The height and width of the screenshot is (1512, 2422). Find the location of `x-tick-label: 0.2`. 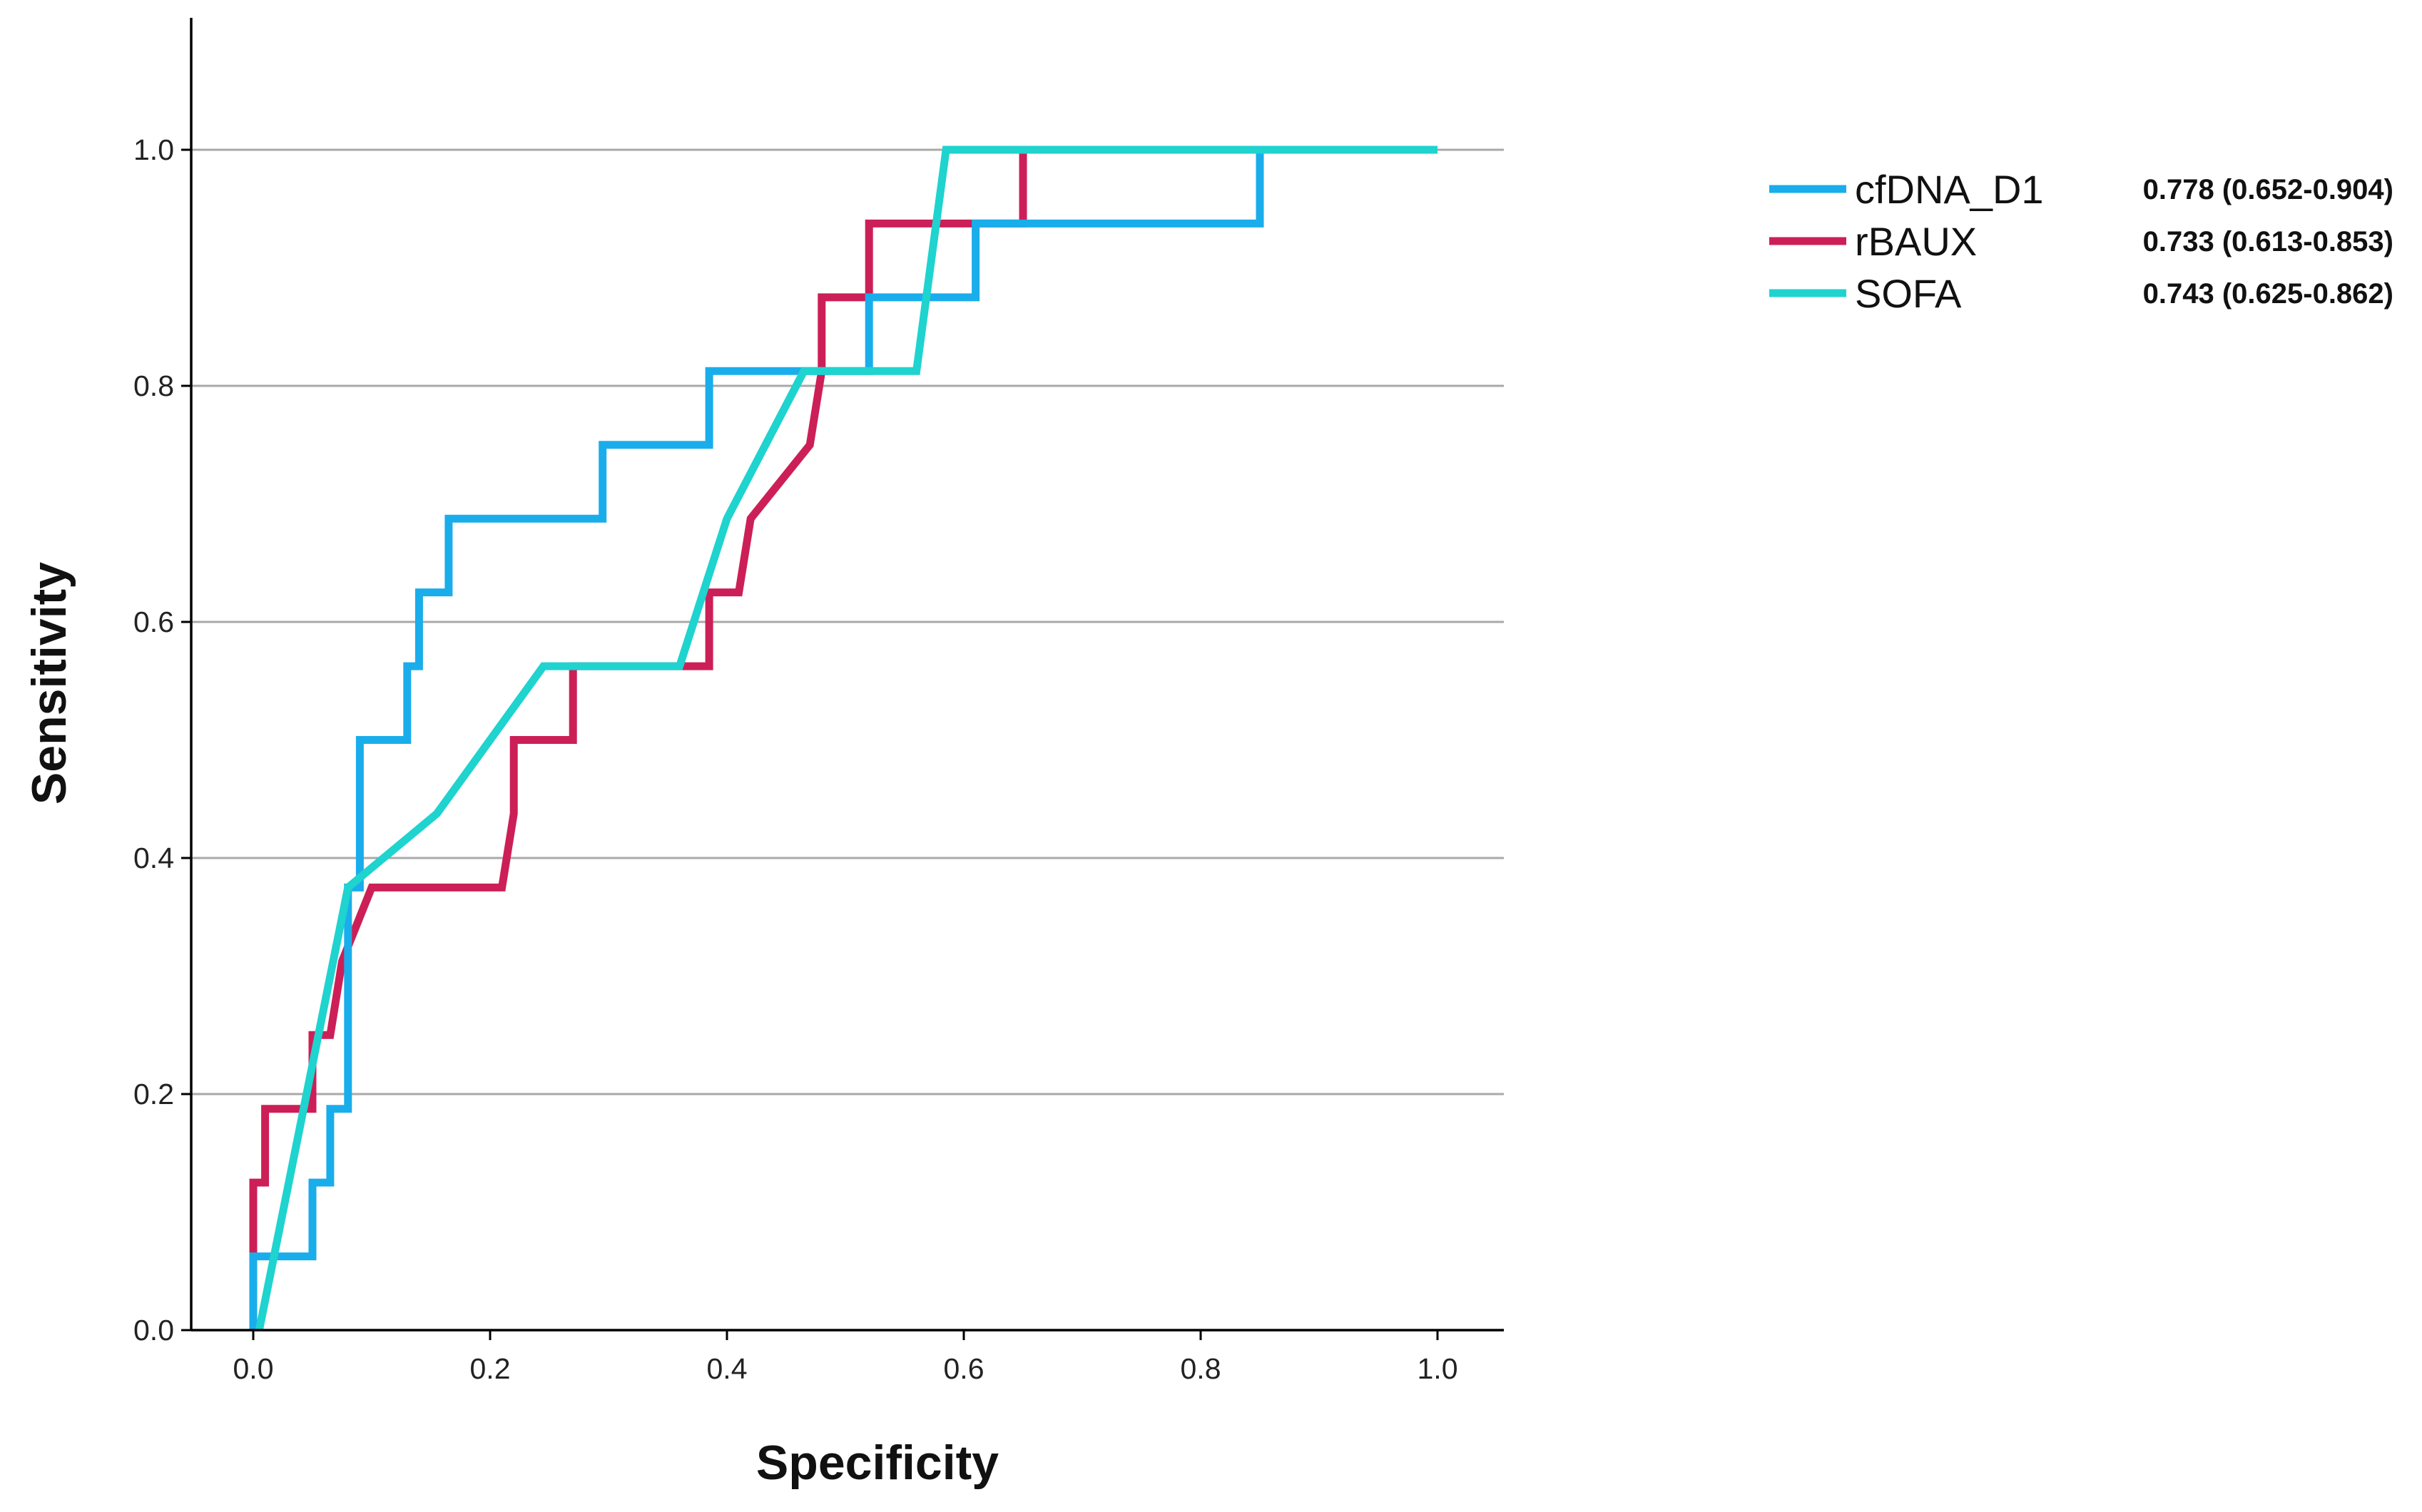

x-tick-label: 0.2 is located at coordinates (490, 1368).